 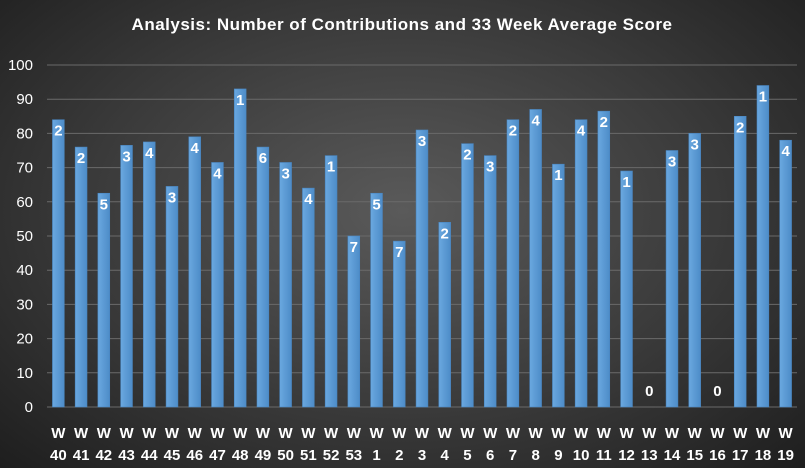 I want to click on x-tick-label: 7, so click(x=513, y=455).